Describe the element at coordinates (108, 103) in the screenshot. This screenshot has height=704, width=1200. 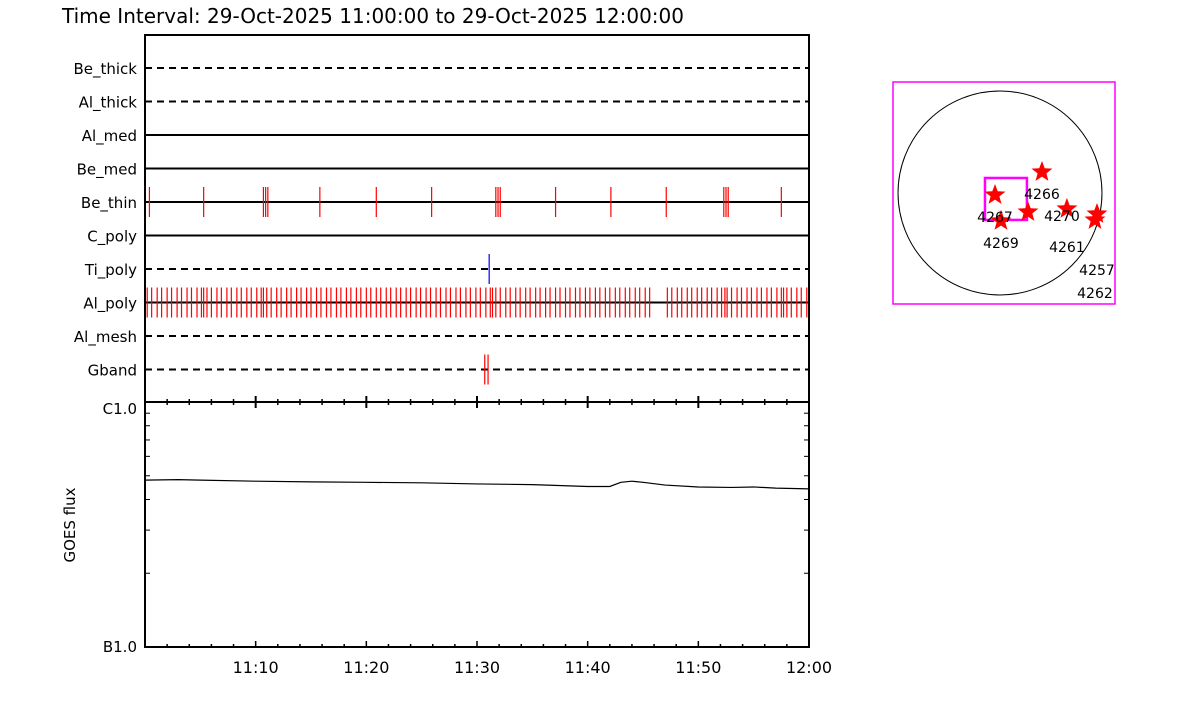
I see `row-label: Al_thick` at that location.